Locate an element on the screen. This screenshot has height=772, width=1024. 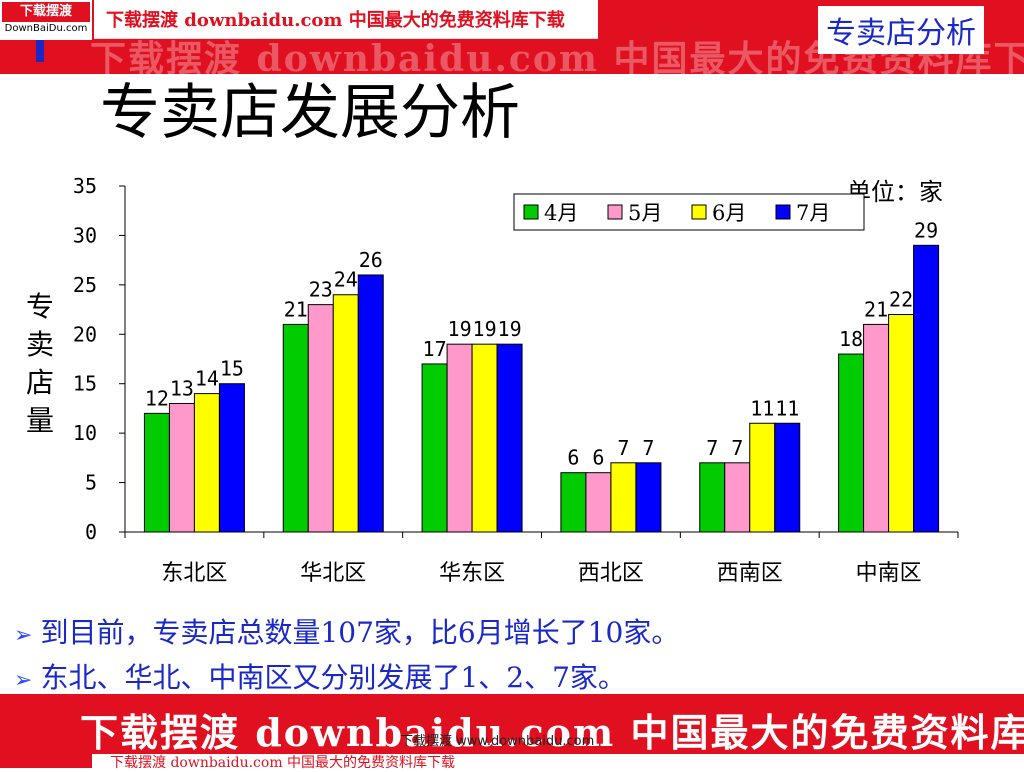
y-tick-label: 0 is located at coordinates (91, 532).